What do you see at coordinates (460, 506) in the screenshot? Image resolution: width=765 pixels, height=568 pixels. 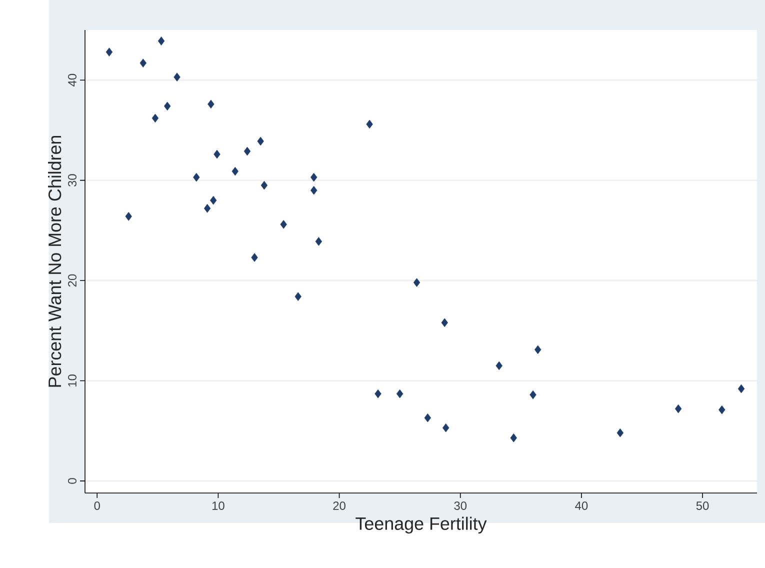 I see `x-tick-label: 30` at bounding box center [460, 506].